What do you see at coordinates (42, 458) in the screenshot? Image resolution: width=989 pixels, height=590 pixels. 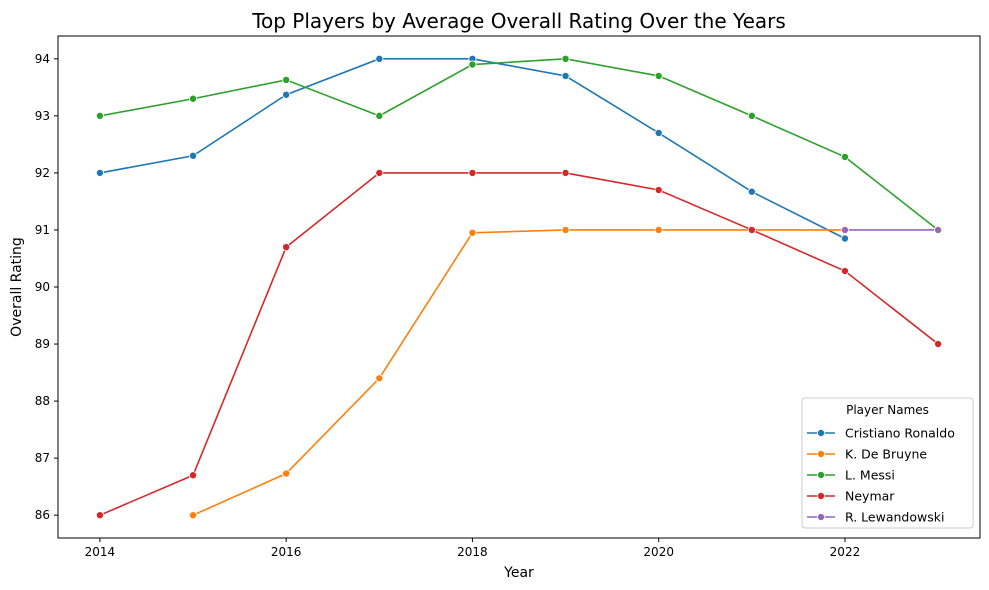 I see `y-tick-label: 87` at bounding box center [42, 458].